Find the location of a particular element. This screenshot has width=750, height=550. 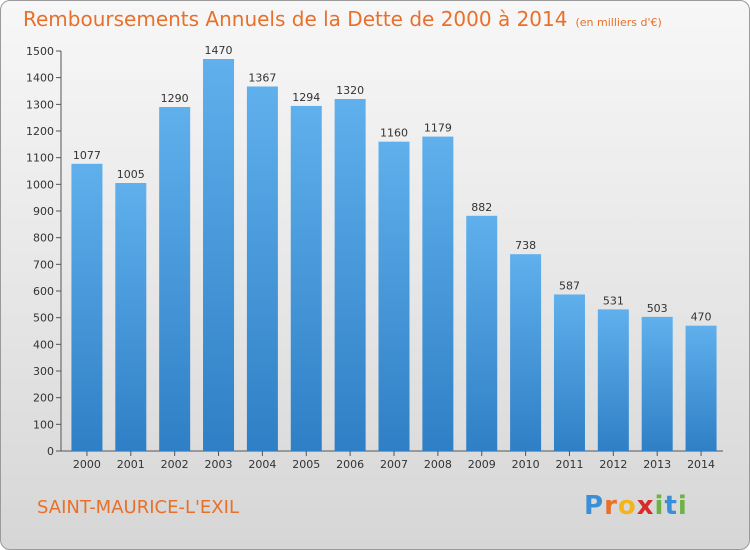

data-label: 1367 is located at coordinates (262, 77).